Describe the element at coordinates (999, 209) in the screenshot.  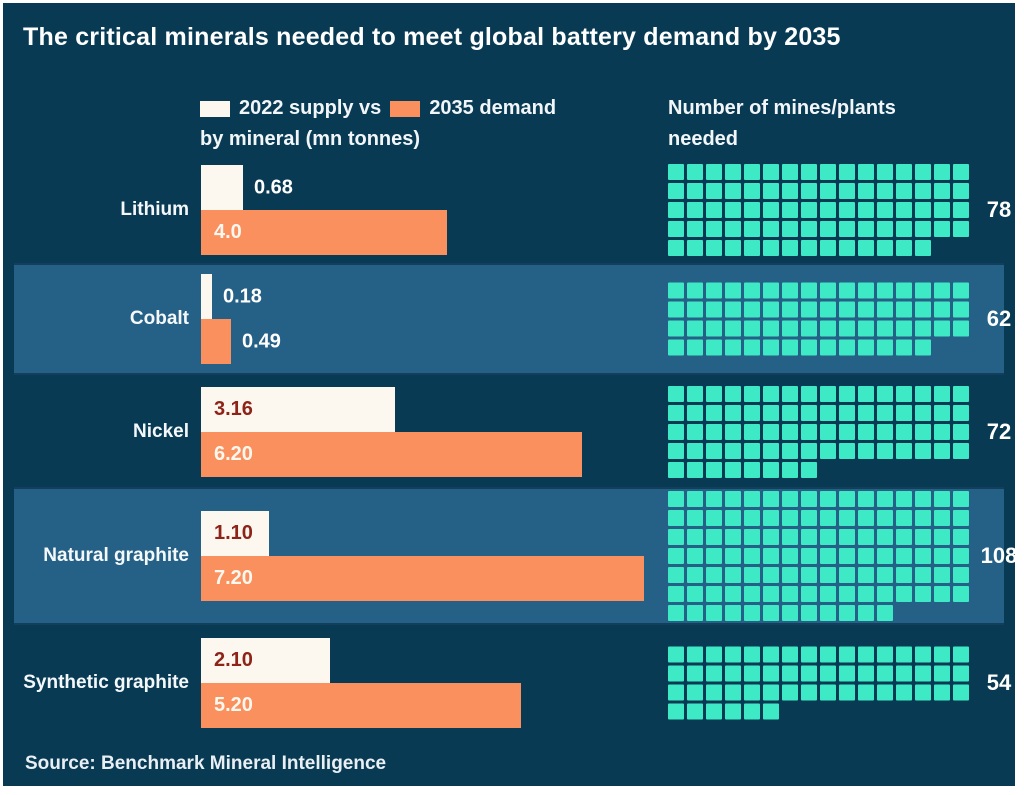
I see `mines-count-label: 78` at that location.